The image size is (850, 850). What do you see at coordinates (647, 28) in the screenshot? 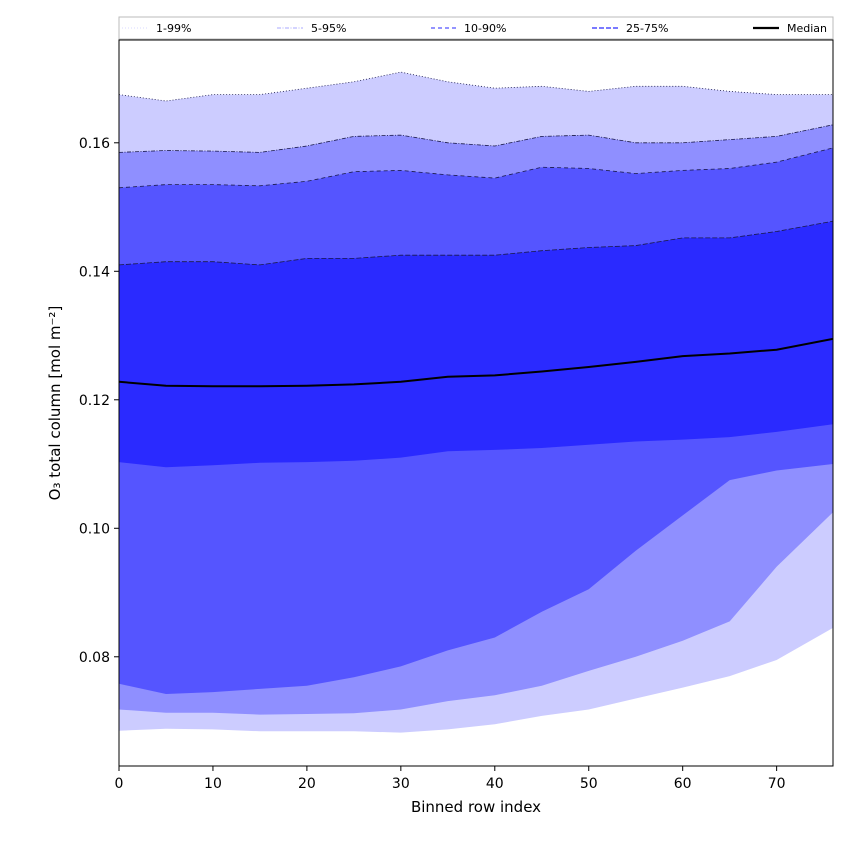
I see `legend-label-25-75%: 25-75%` at bounding box center [647, 28].